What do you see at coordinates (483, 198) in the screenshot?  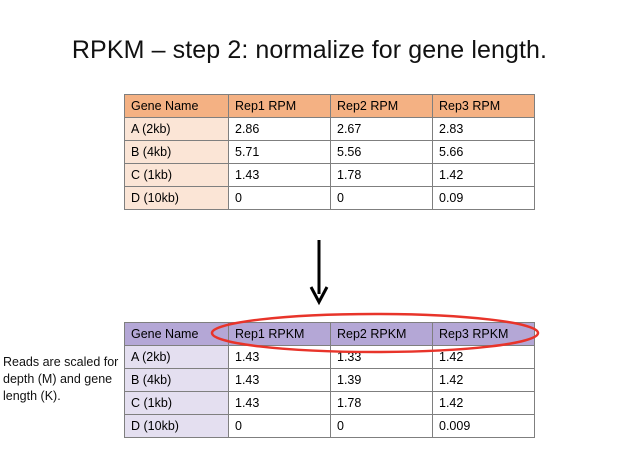 I see `value-cell: 0.09` at bounding box center [483, 198].